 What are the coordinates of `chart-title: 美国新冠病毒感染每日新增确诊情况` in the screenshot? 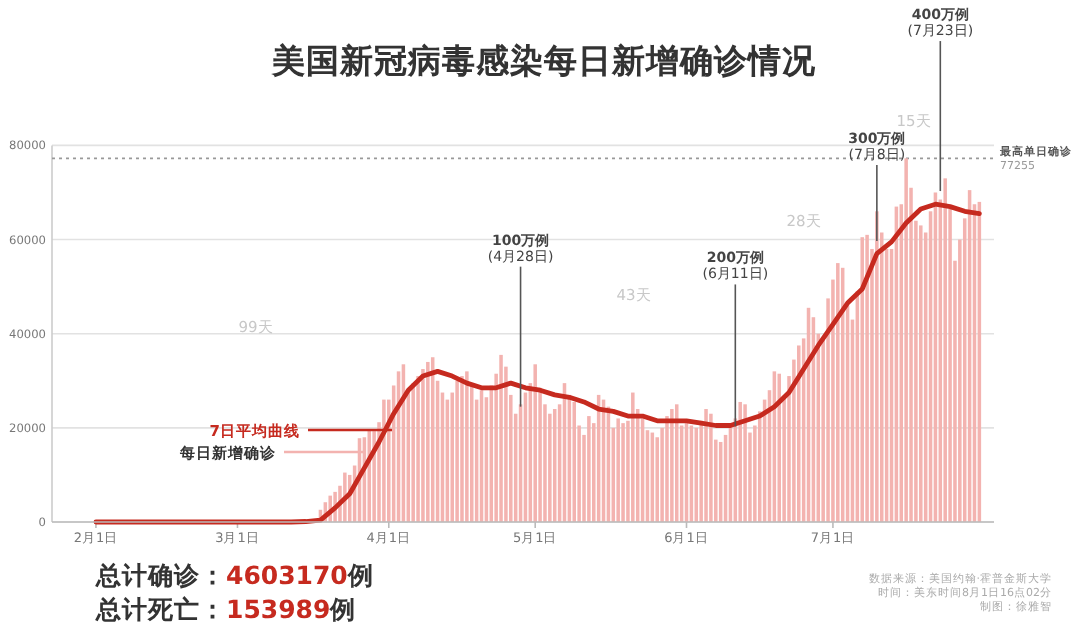 It's located at (544, 61).